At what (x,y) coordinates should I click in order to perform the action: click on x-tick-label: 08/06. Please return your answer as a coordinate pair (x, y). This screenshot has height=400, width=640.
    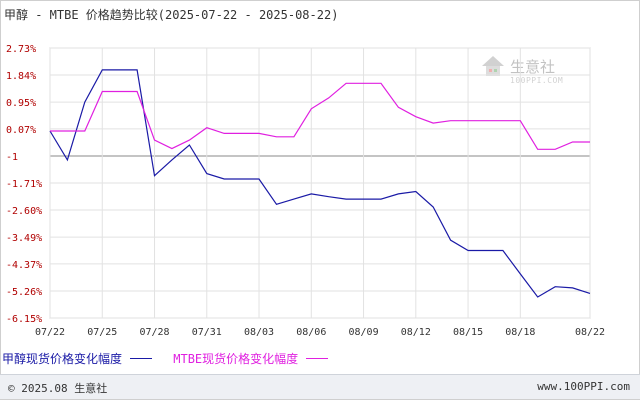
    Looking at the image, I should click on (311, 332).